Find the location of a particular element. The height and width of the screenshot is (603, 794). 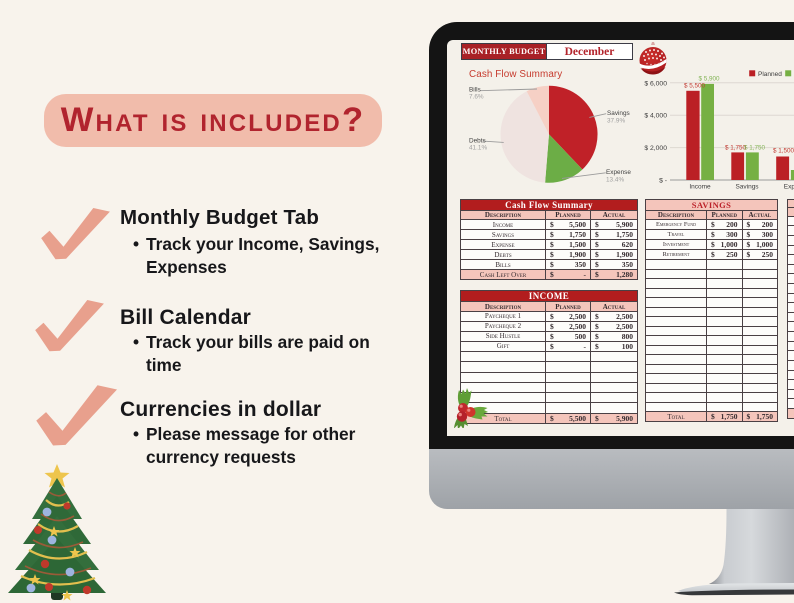

svg-text: 13.4% is located at coordinates (615, 180).